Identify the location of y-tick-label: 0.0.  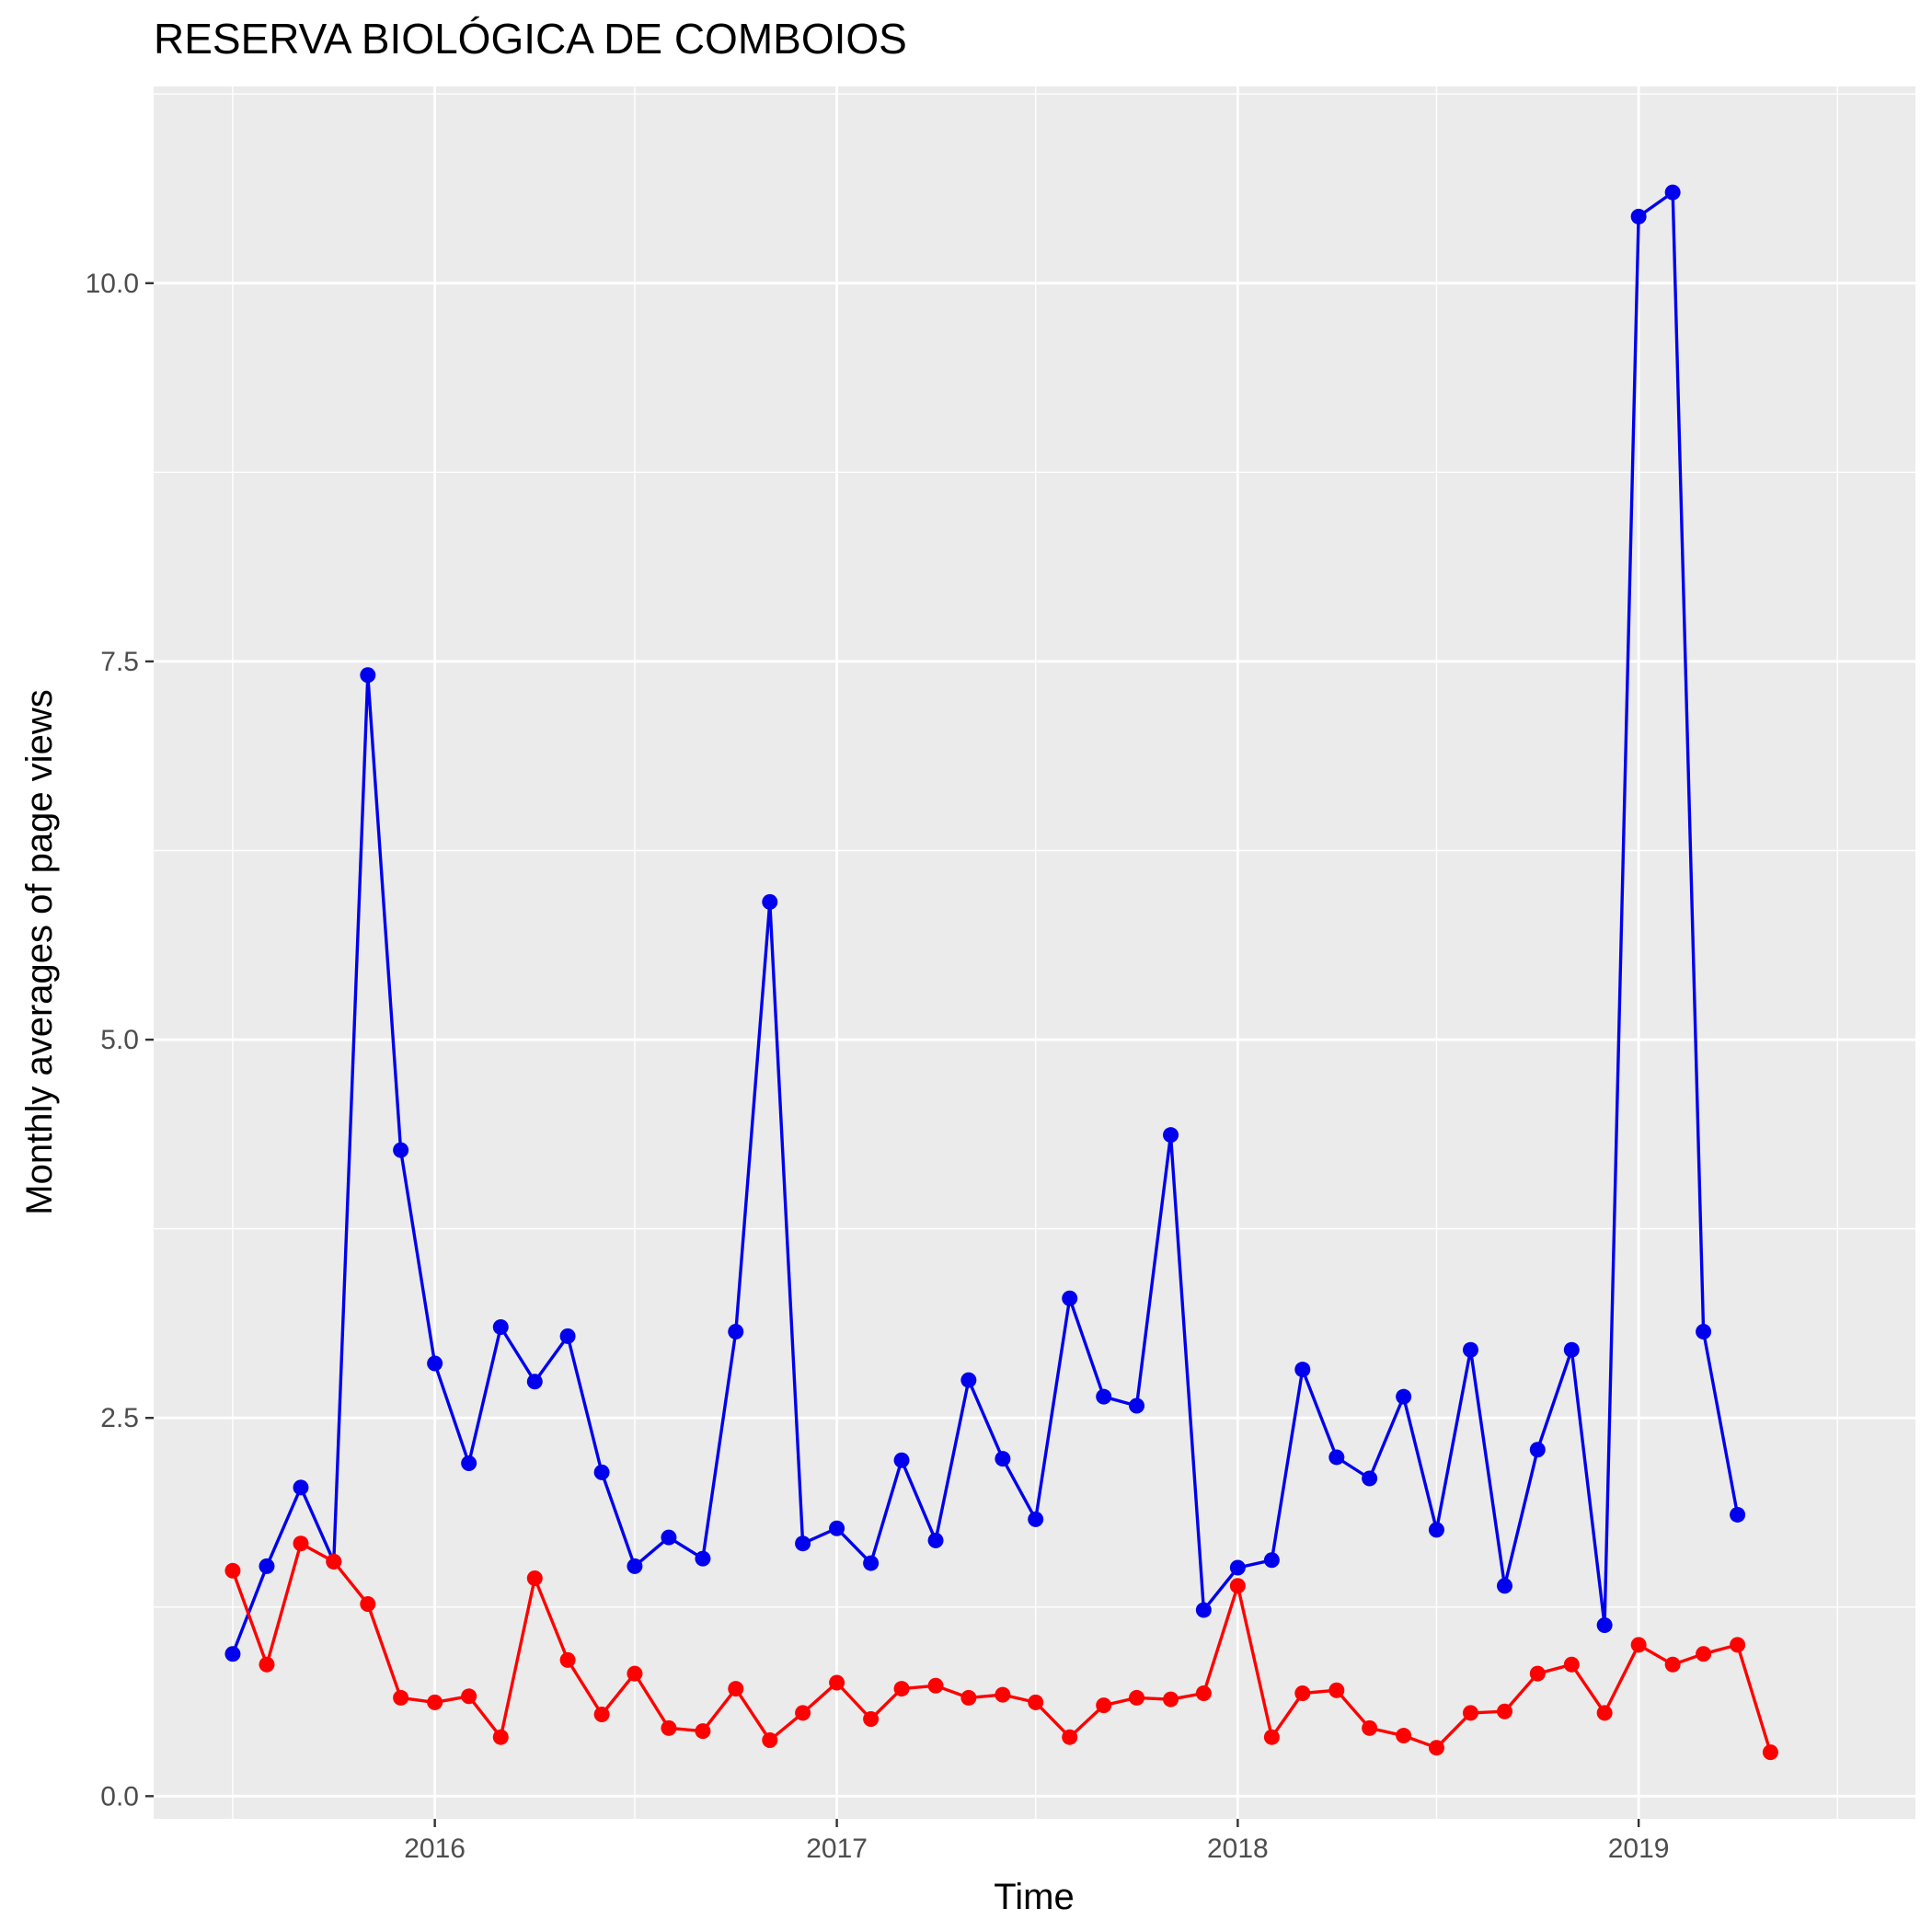
(120, 1796).